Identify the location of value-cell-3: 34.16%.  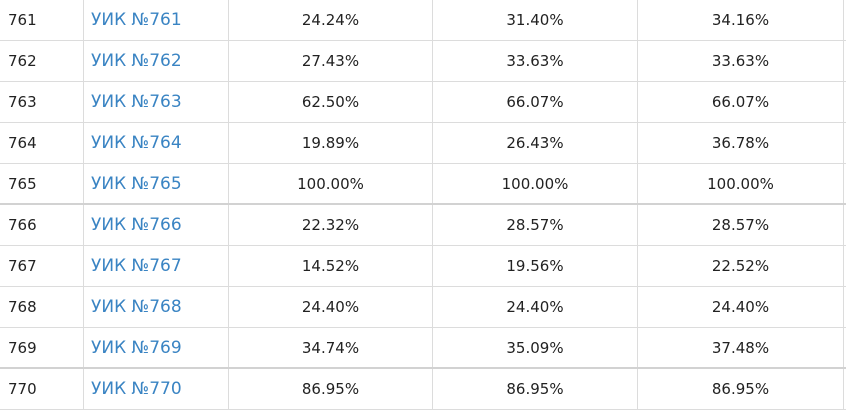
(741, 20).